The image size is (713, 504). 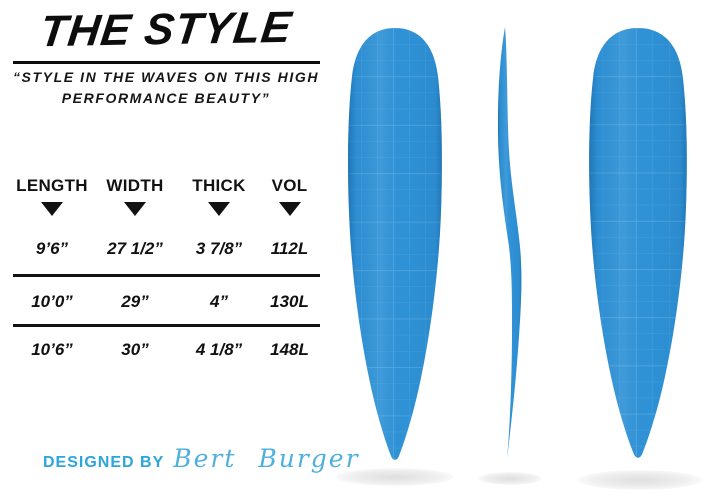 I want to click on thick-value: 3 7/8”, so click(x=219, y=248).